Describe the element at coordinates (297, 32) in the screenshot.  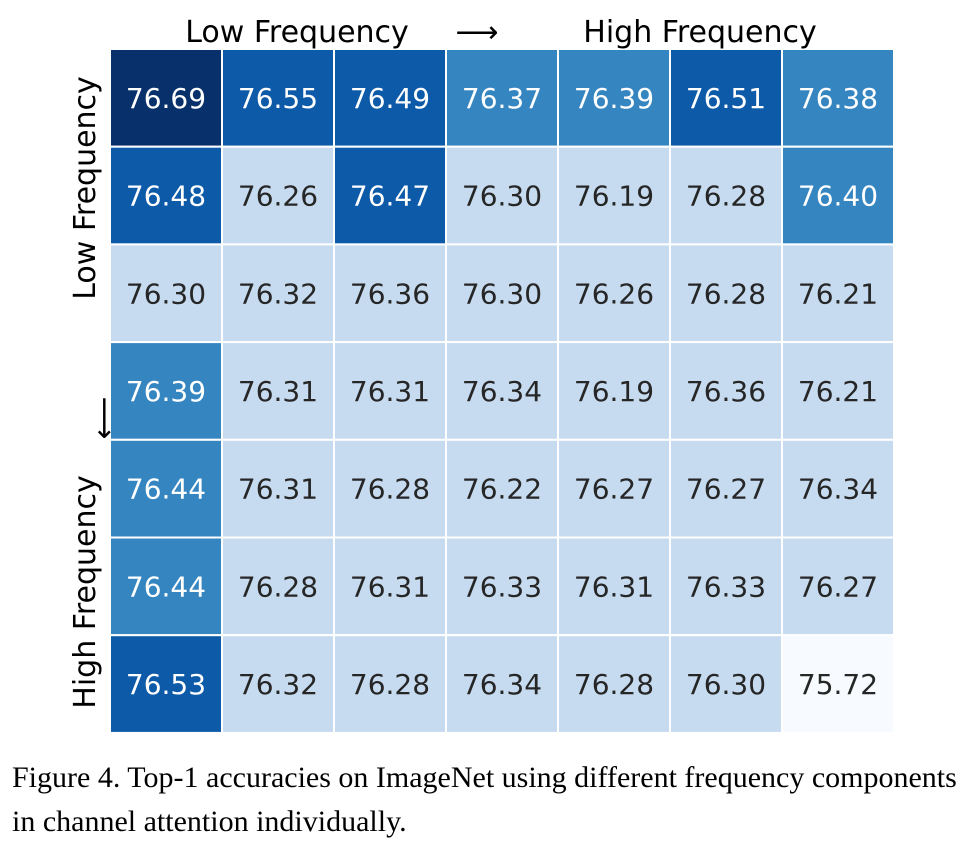
I see `top-label-low: Low Frequency` at that location.